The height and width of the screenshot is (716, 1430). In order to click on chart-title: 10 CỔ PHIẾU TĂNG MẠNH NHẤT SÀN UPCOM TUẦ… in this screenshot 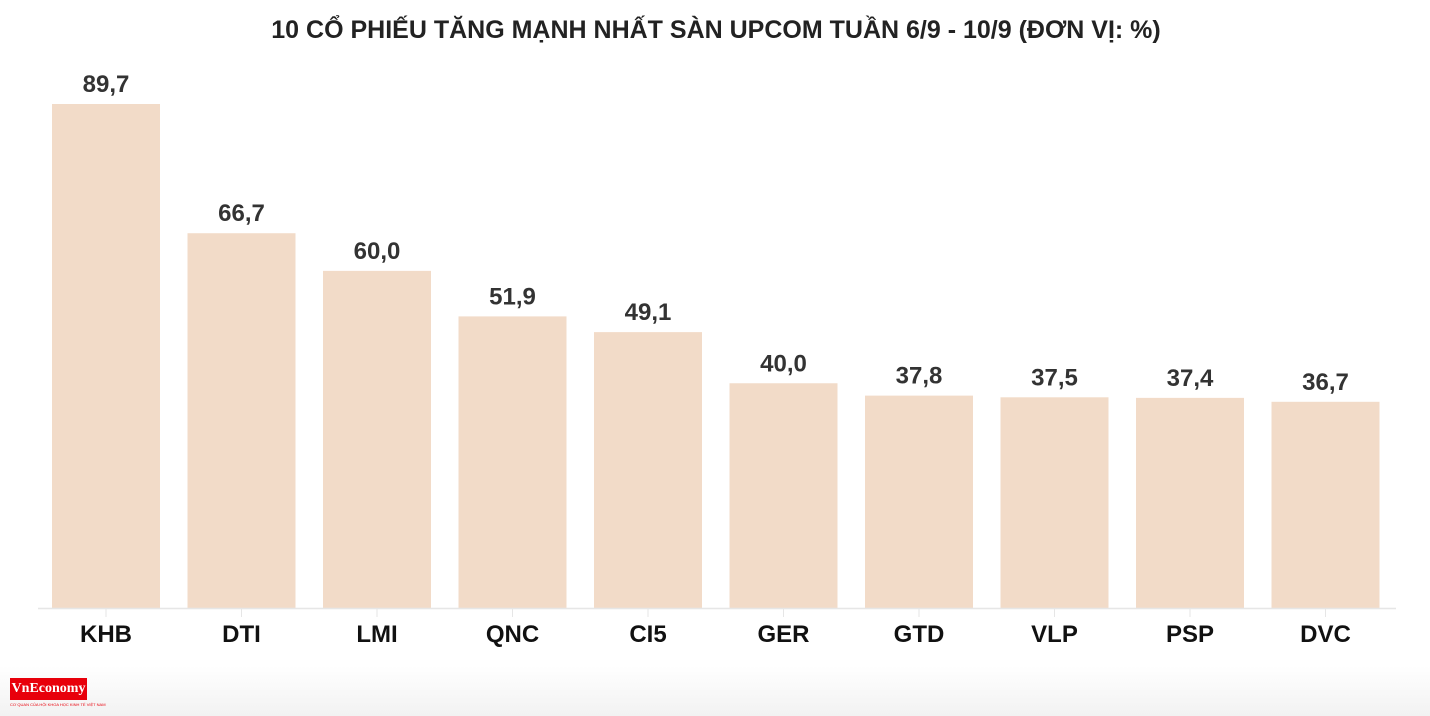, I will do `click(715, 29)`.